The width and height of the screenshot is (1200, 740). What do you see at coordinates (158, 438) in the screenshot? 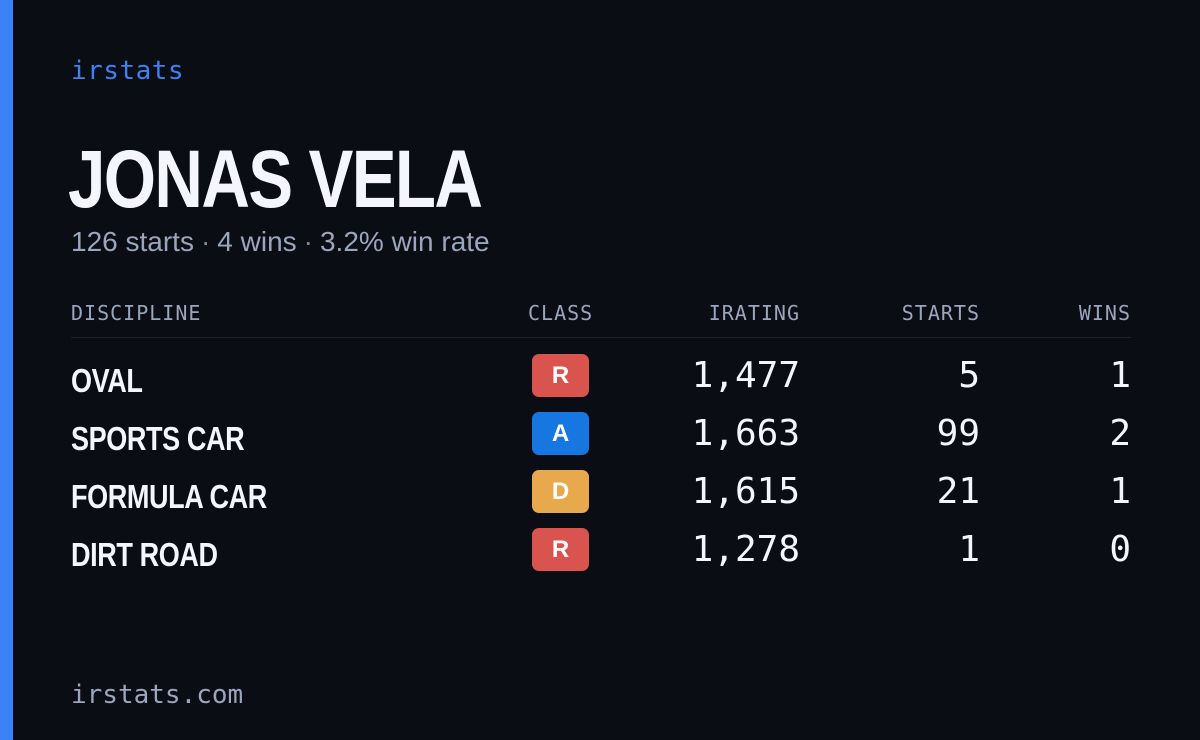
I see `discipline-name: SPORTS CAR` at bounding box center [158, 438].